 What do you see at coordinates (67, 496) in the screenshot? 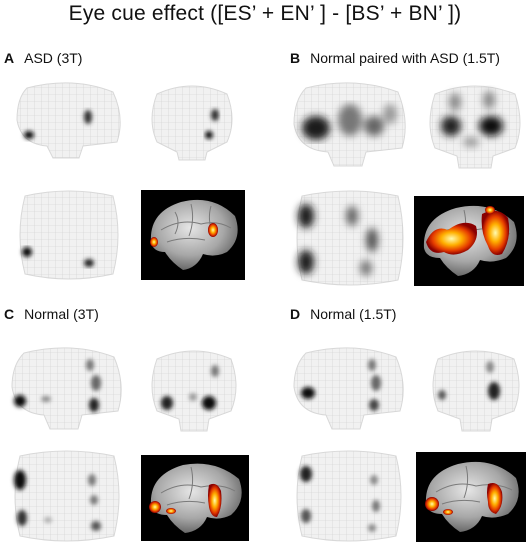
I see `panel-c-axial-view` at bounding box center [67, 496].